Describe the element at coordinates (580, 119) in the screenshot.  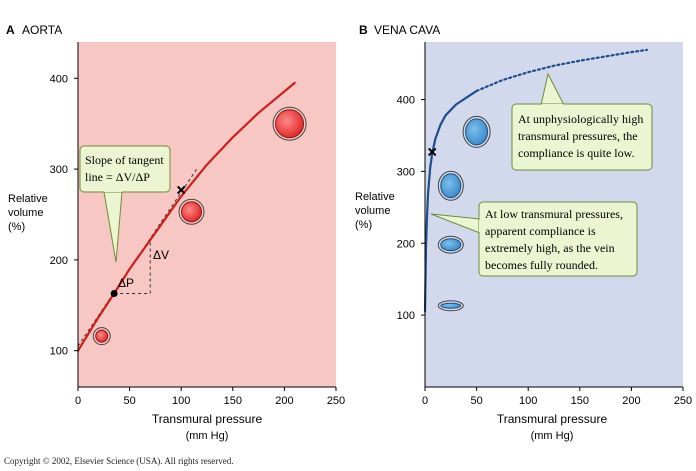
I see `callout-line-1: At unphysiologically high` at that location.